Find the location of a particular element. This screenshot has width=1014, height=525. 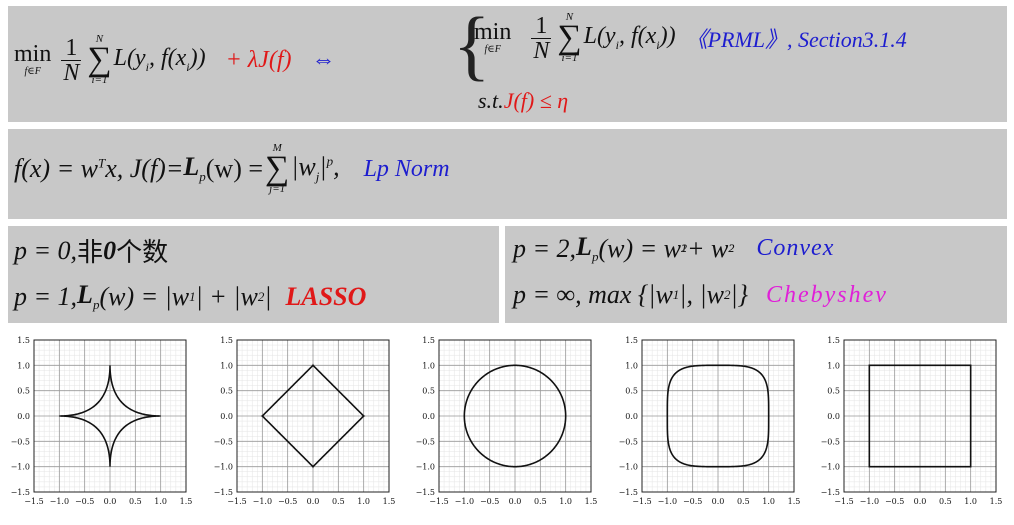

norm-sum-operator: M ∑ j=1 is located at coordinates (277, 168).